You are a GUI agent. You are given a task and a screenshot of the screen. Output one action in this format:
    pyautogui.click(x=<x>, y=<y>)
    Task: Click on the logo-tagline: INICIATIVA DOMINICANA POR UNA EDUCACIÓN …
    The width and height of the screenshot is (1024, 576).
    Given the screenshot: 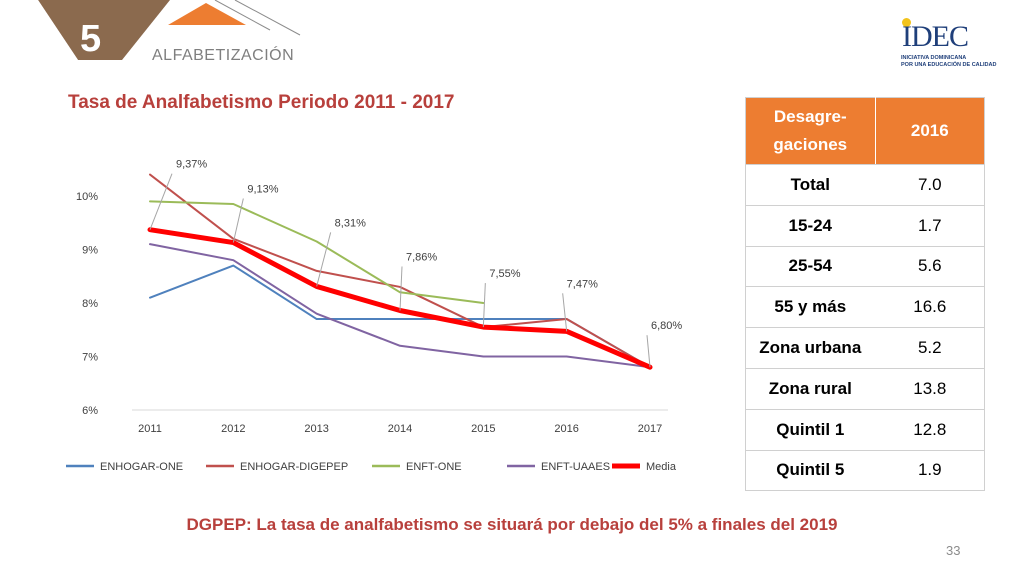 What is the action you would take?
    pyautogui.click(x=949, y=61)
    